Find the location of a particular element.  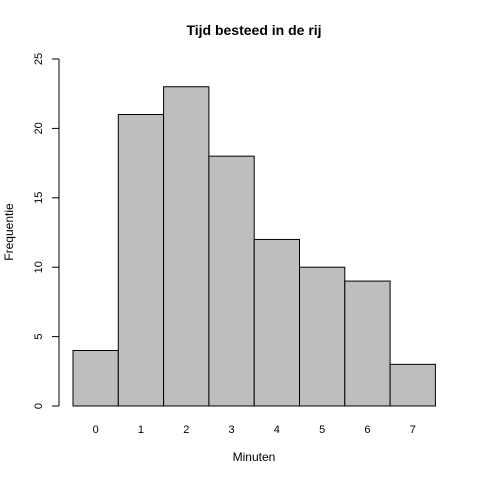

y-tick-label: 0 is located at coordinates (39, 406).